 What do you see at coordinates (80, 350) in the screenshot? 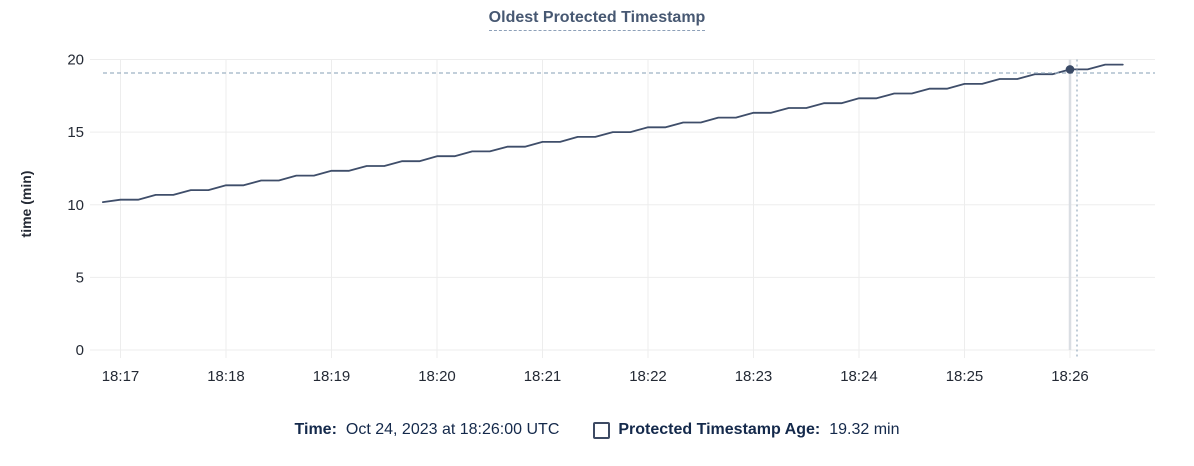
I see `y-tick-label: 0` at bounding box center [80, 350].